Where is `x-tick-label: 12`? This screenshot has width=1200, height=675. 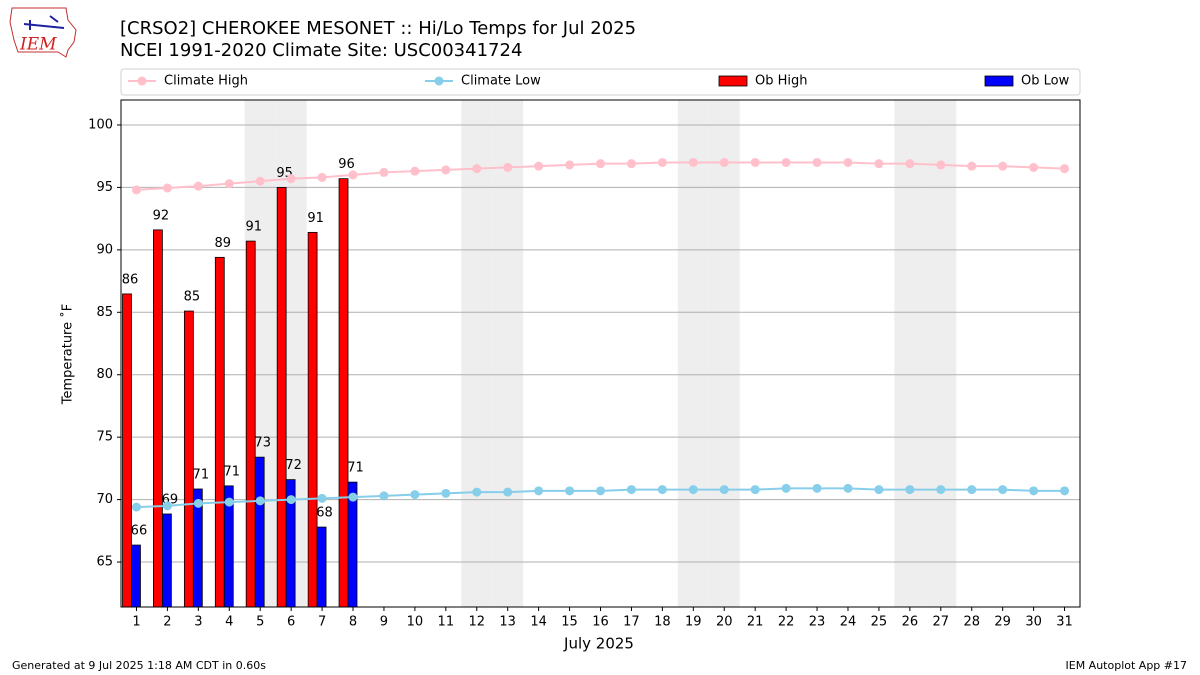
x-tick-label: 12 is located at coordinates (476, 622).